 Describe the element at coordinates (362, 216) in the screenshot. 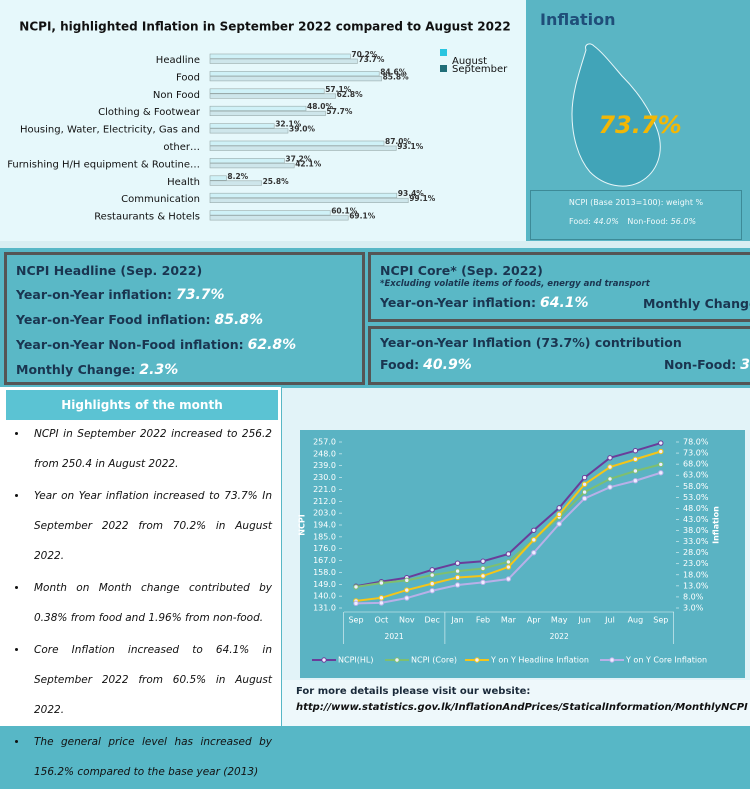

I see `value-label: 69.1%` at that location.